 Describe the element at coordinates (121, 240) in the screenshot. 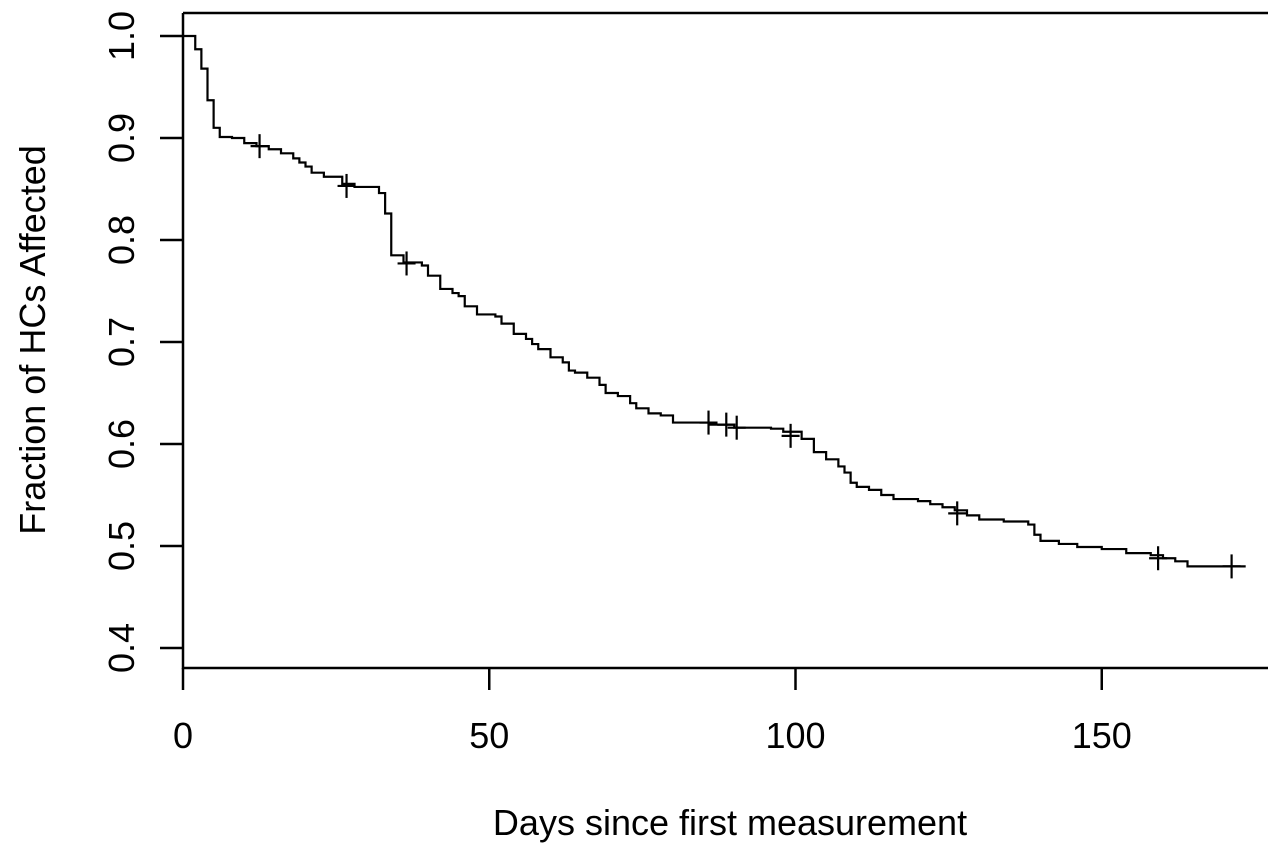

I see `y-tick-label: 0.8` at that location.